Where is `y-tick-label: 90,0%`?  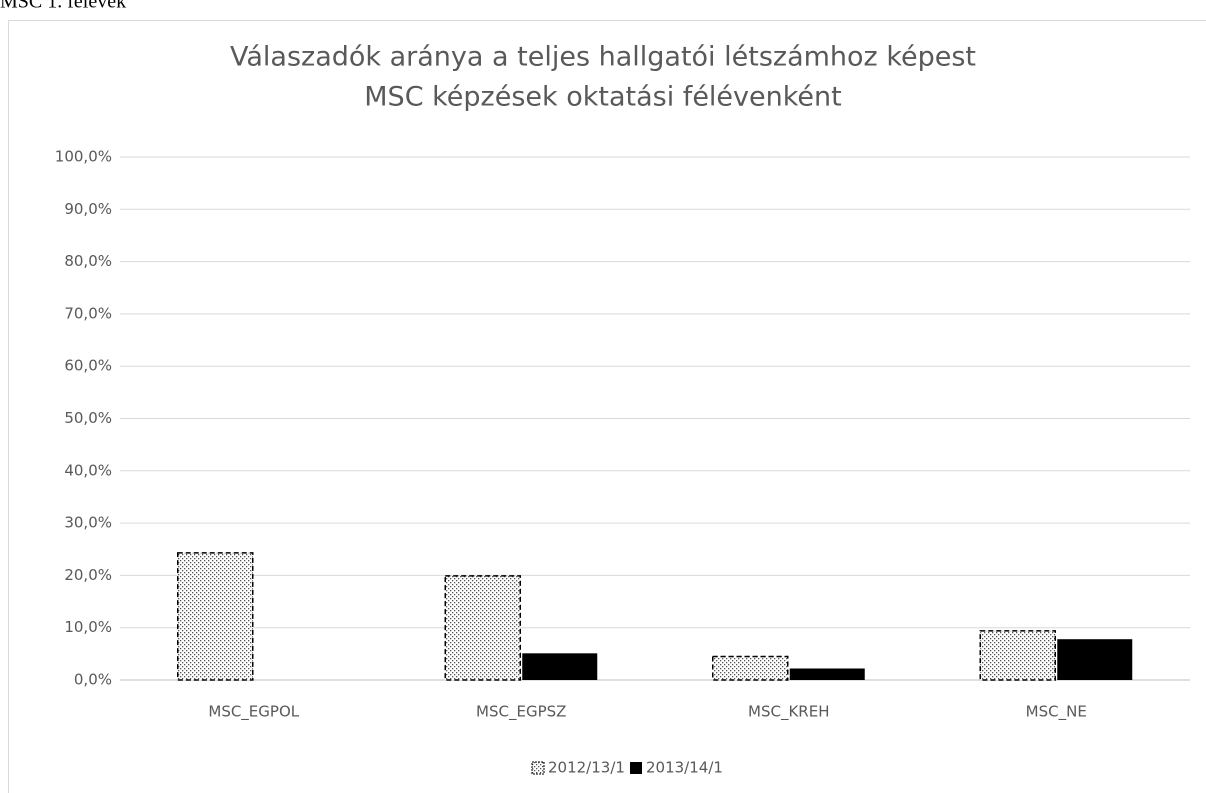
y-tick-label: 90,0% is located at coordinates (88, 209).